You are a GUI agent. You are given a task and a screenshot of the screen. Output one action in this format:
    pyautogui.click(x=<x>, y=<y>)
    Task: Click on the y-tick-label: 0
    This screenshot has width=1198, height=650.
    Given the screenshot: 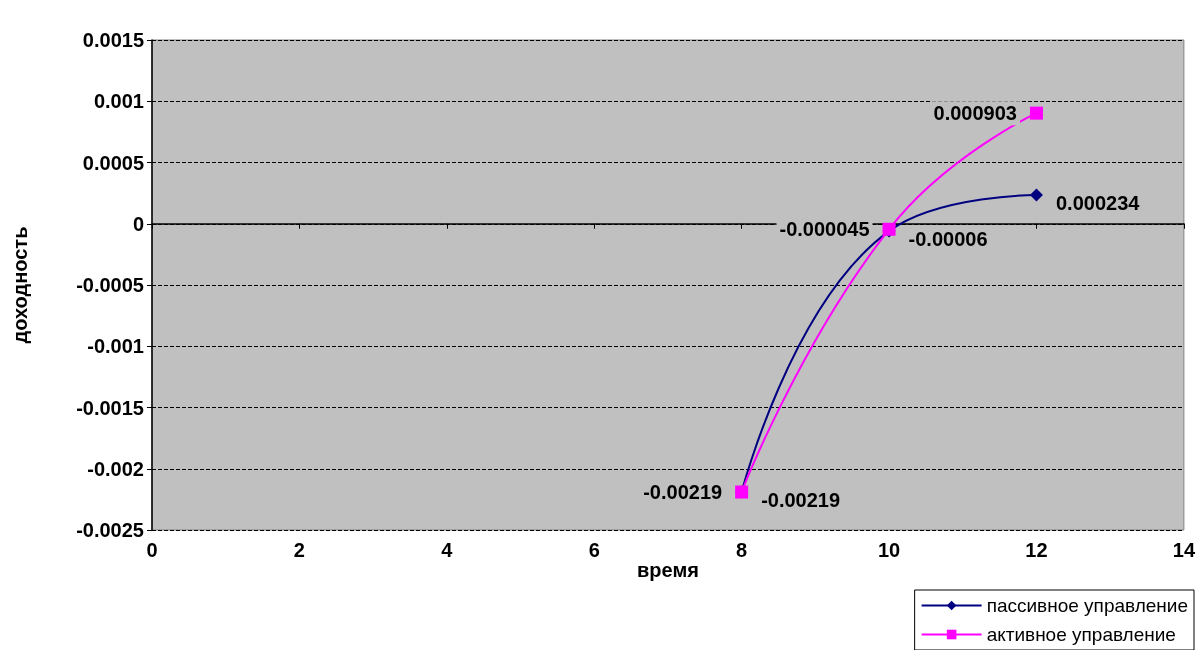 What is the action you would take?
    pyautogui.click(x=138, y=223)
    